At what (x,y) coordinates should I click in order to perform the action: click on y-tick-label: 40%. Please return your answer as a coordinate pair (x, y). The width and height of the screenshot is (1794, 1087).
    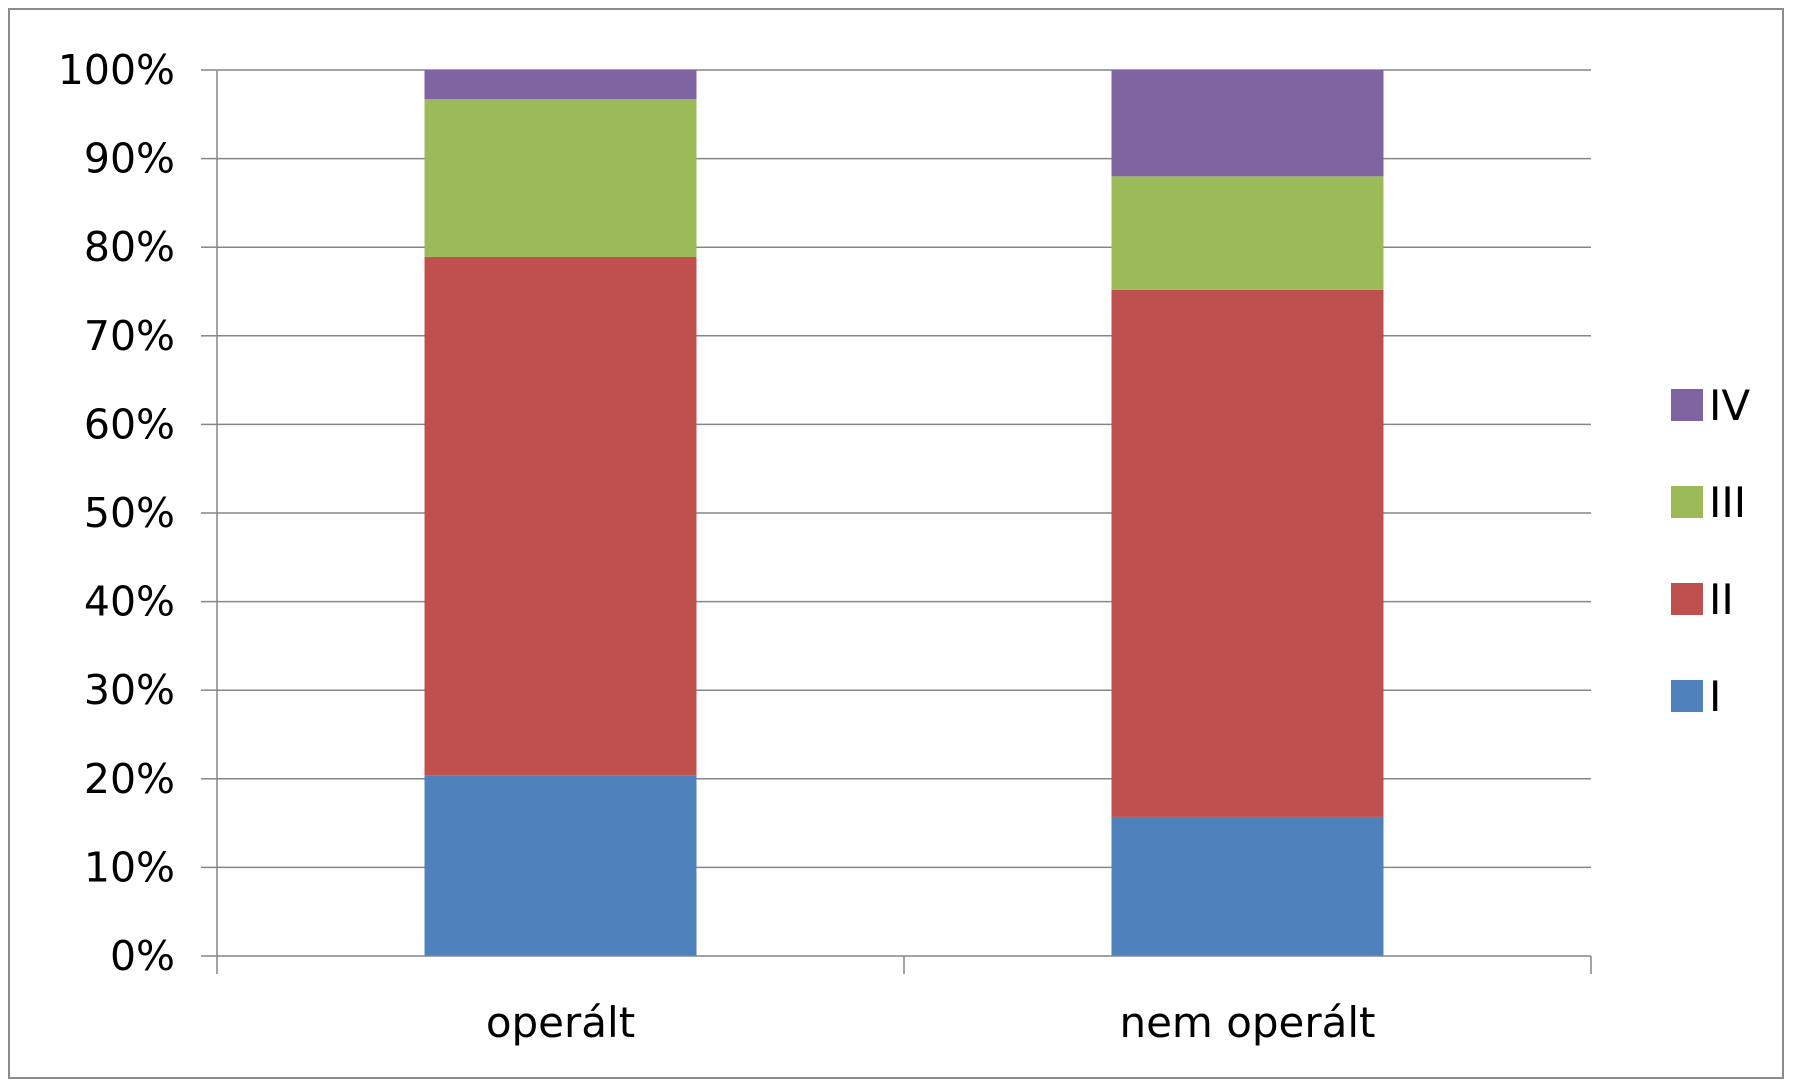
    Looking at the image, I should click on (129, 602).